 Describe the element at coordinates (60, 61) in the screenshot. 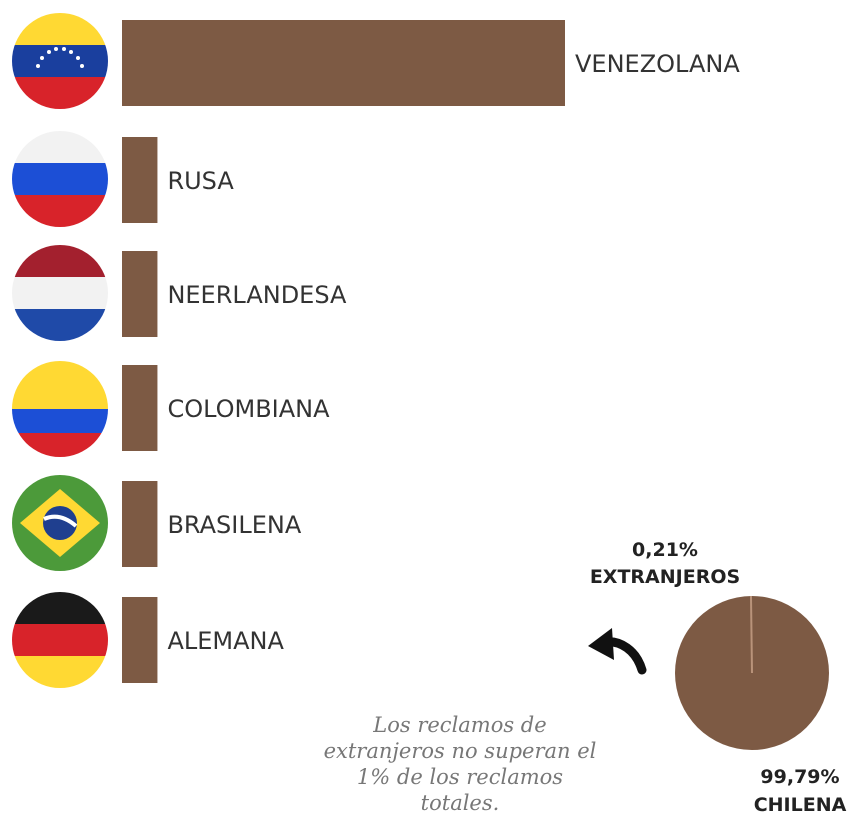

I see `venezuela-flag-icon` at that location.